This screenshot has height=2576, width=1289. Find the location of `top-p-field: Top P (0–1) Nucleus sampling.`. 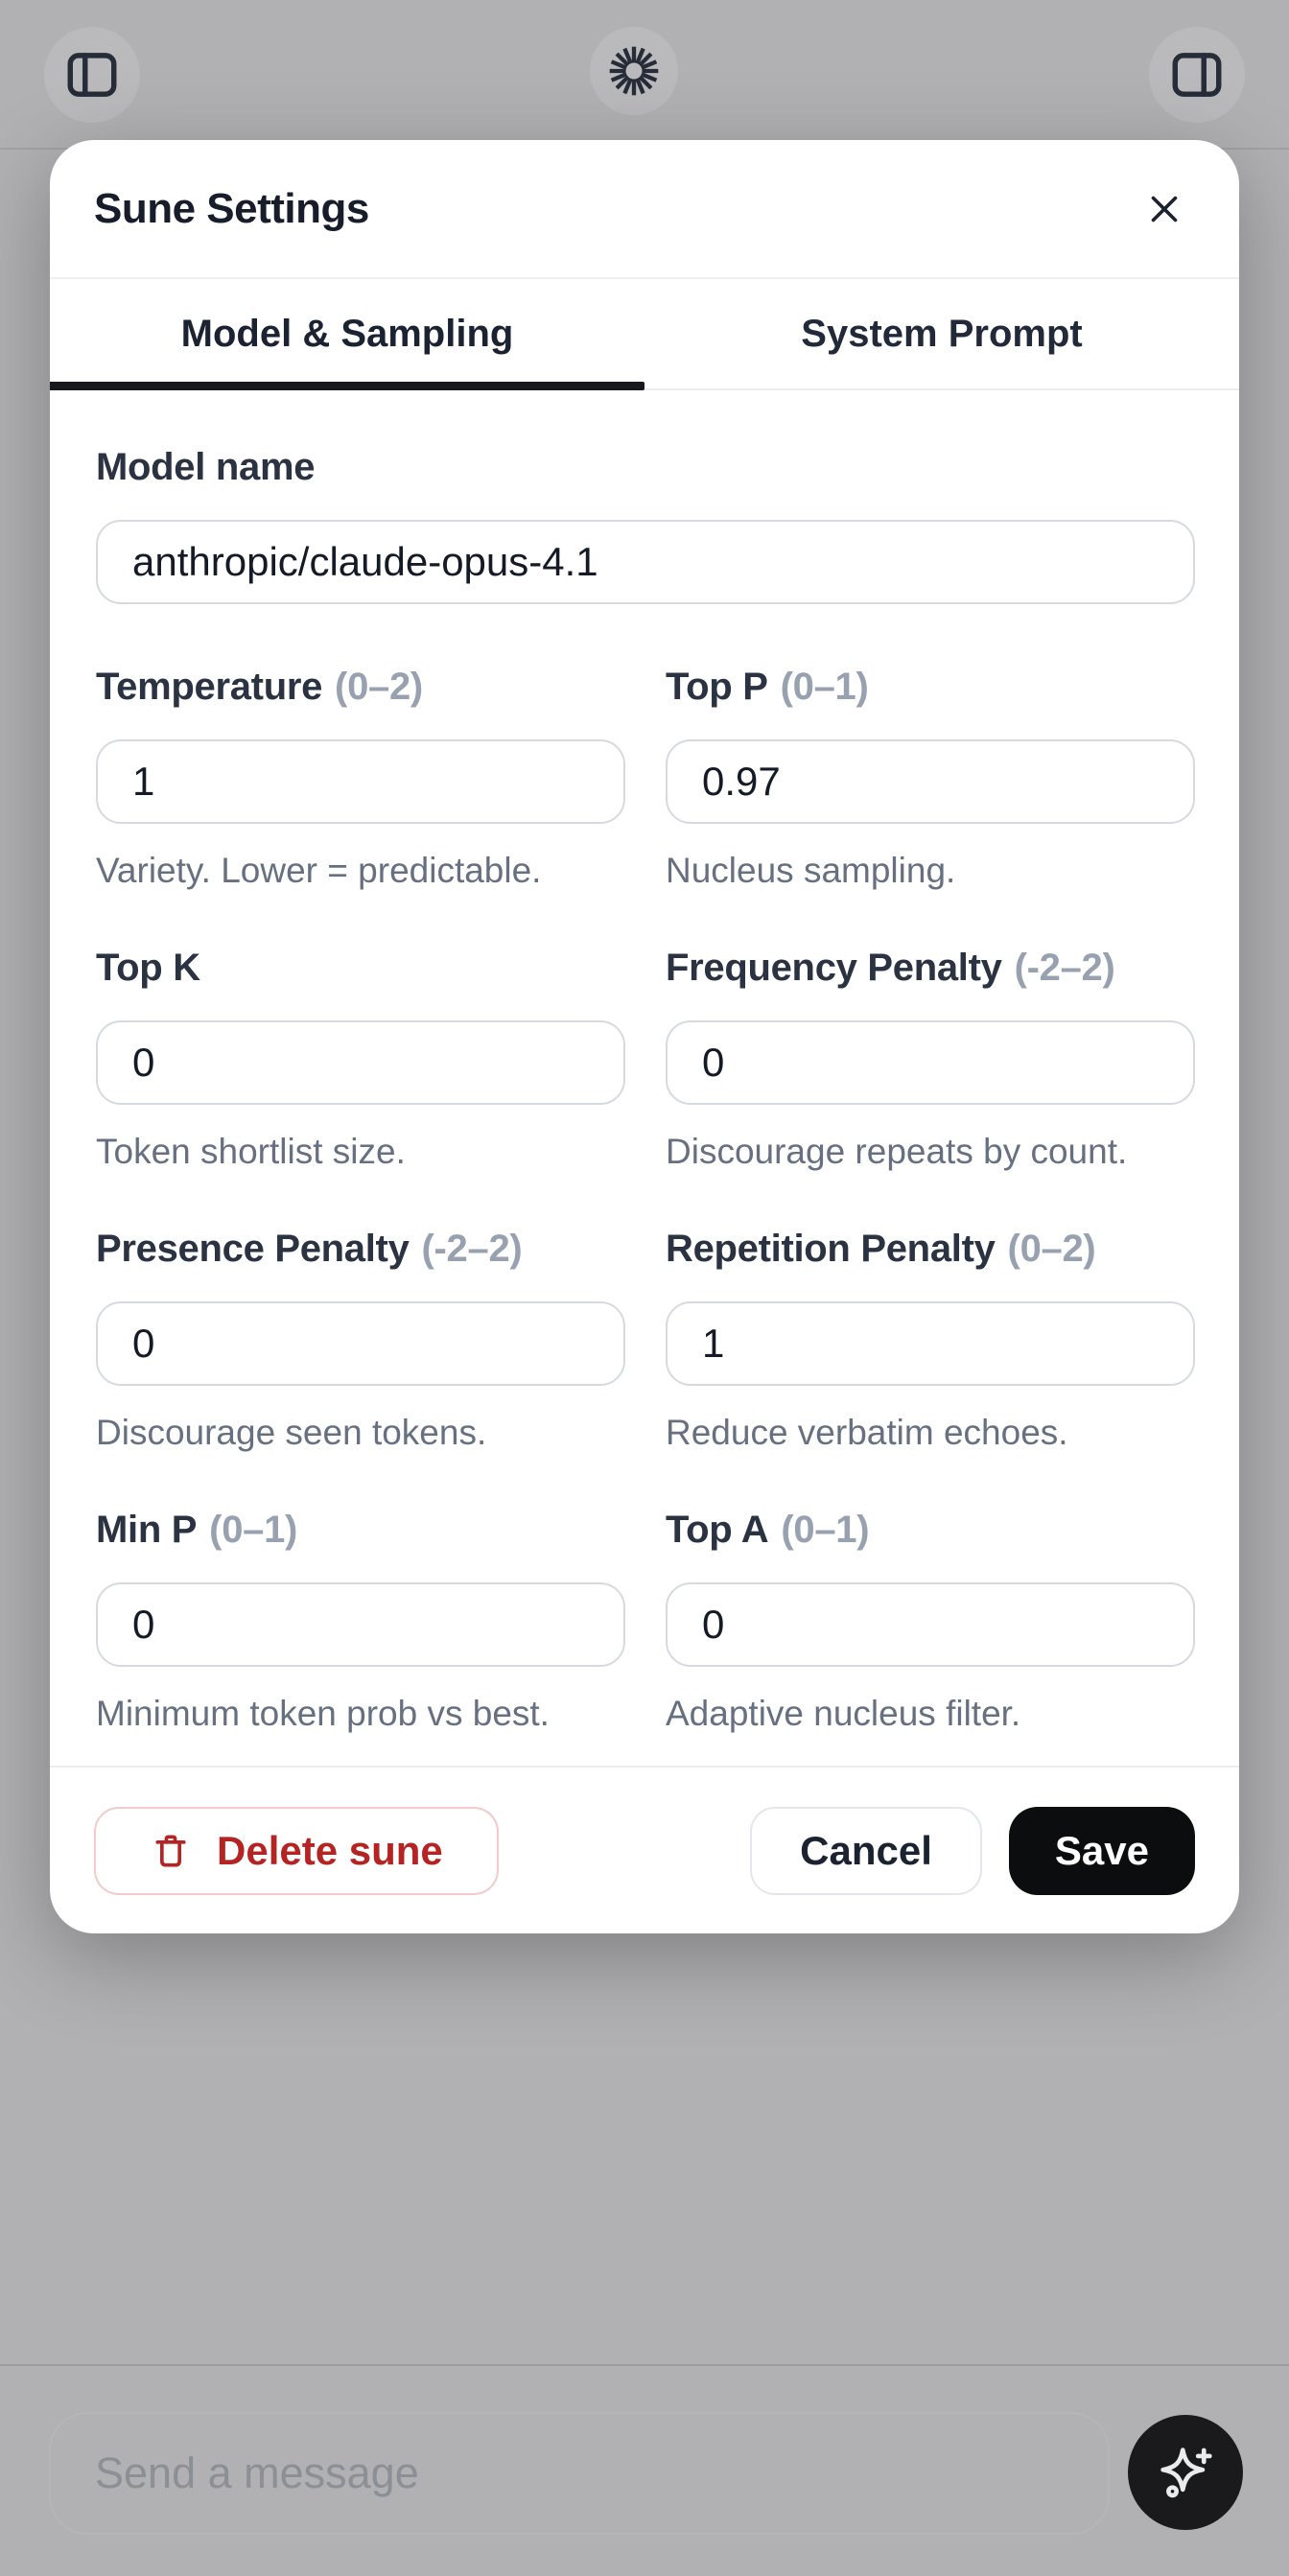

top-p-field: Top P (0–1) Nucleus sampling. is located at coordinates (930, 778).